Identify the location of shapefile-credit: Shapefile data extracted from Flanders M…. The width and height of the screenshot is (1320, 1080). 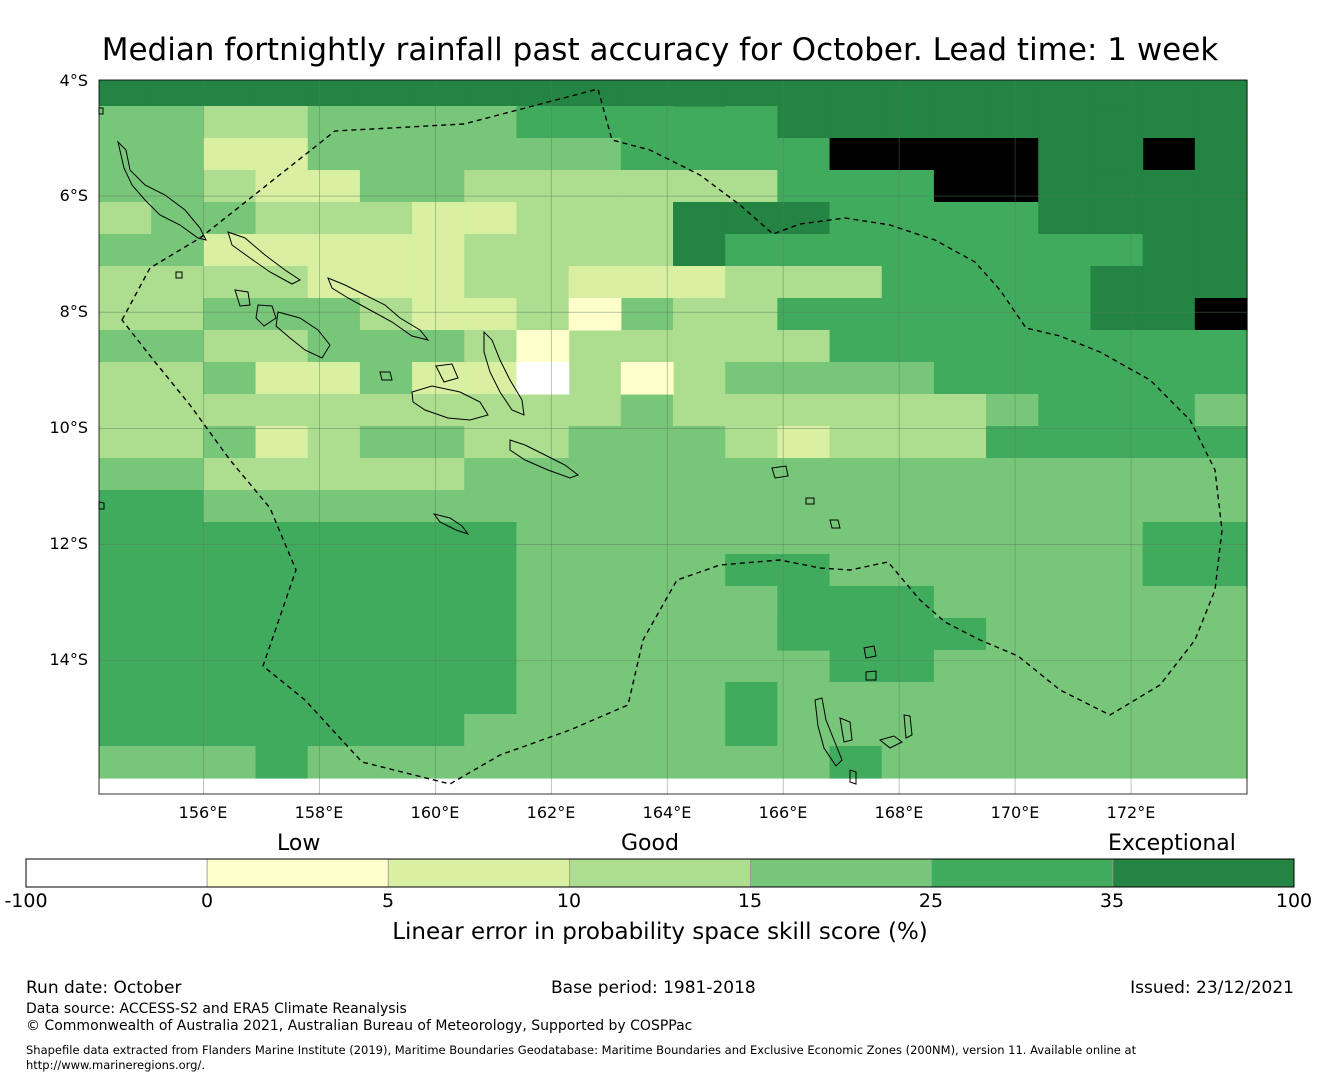
(646, 1058).